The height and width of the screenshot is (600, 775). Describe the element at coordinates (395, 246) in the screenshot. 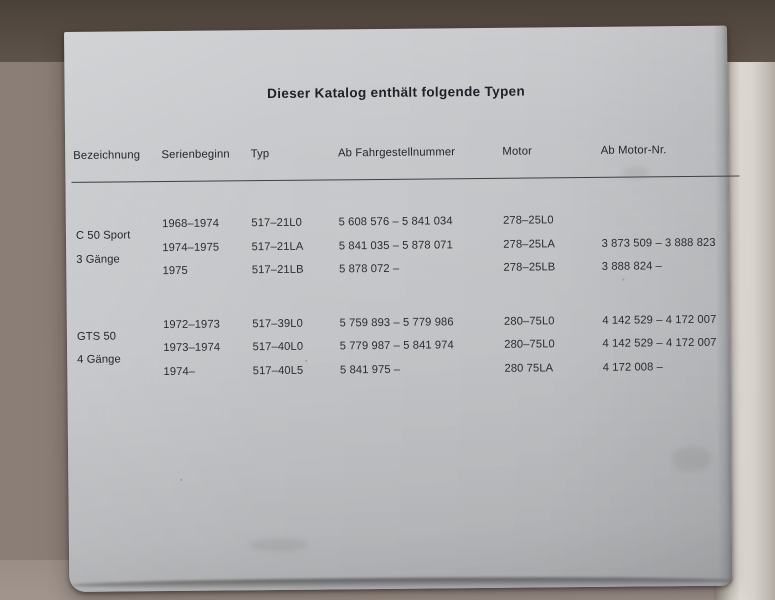

I see `cell-fahrgestellnummer: 5 841 035 – 5 878 071` at that location.